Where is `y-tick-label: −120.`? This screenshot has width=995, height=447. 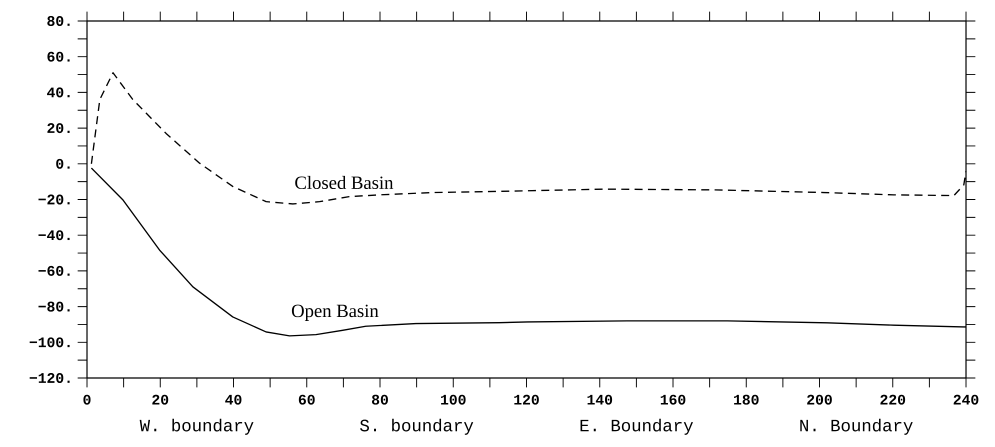 y-tick-label: −120. is located at coordinates (50, 378).